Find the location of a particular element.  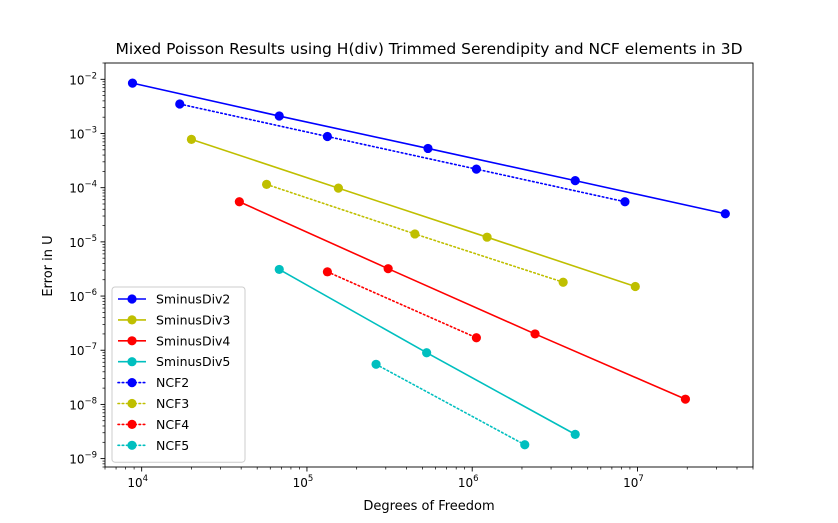

x-tick-label: 10⁵ is located at coordinates (303, 482).